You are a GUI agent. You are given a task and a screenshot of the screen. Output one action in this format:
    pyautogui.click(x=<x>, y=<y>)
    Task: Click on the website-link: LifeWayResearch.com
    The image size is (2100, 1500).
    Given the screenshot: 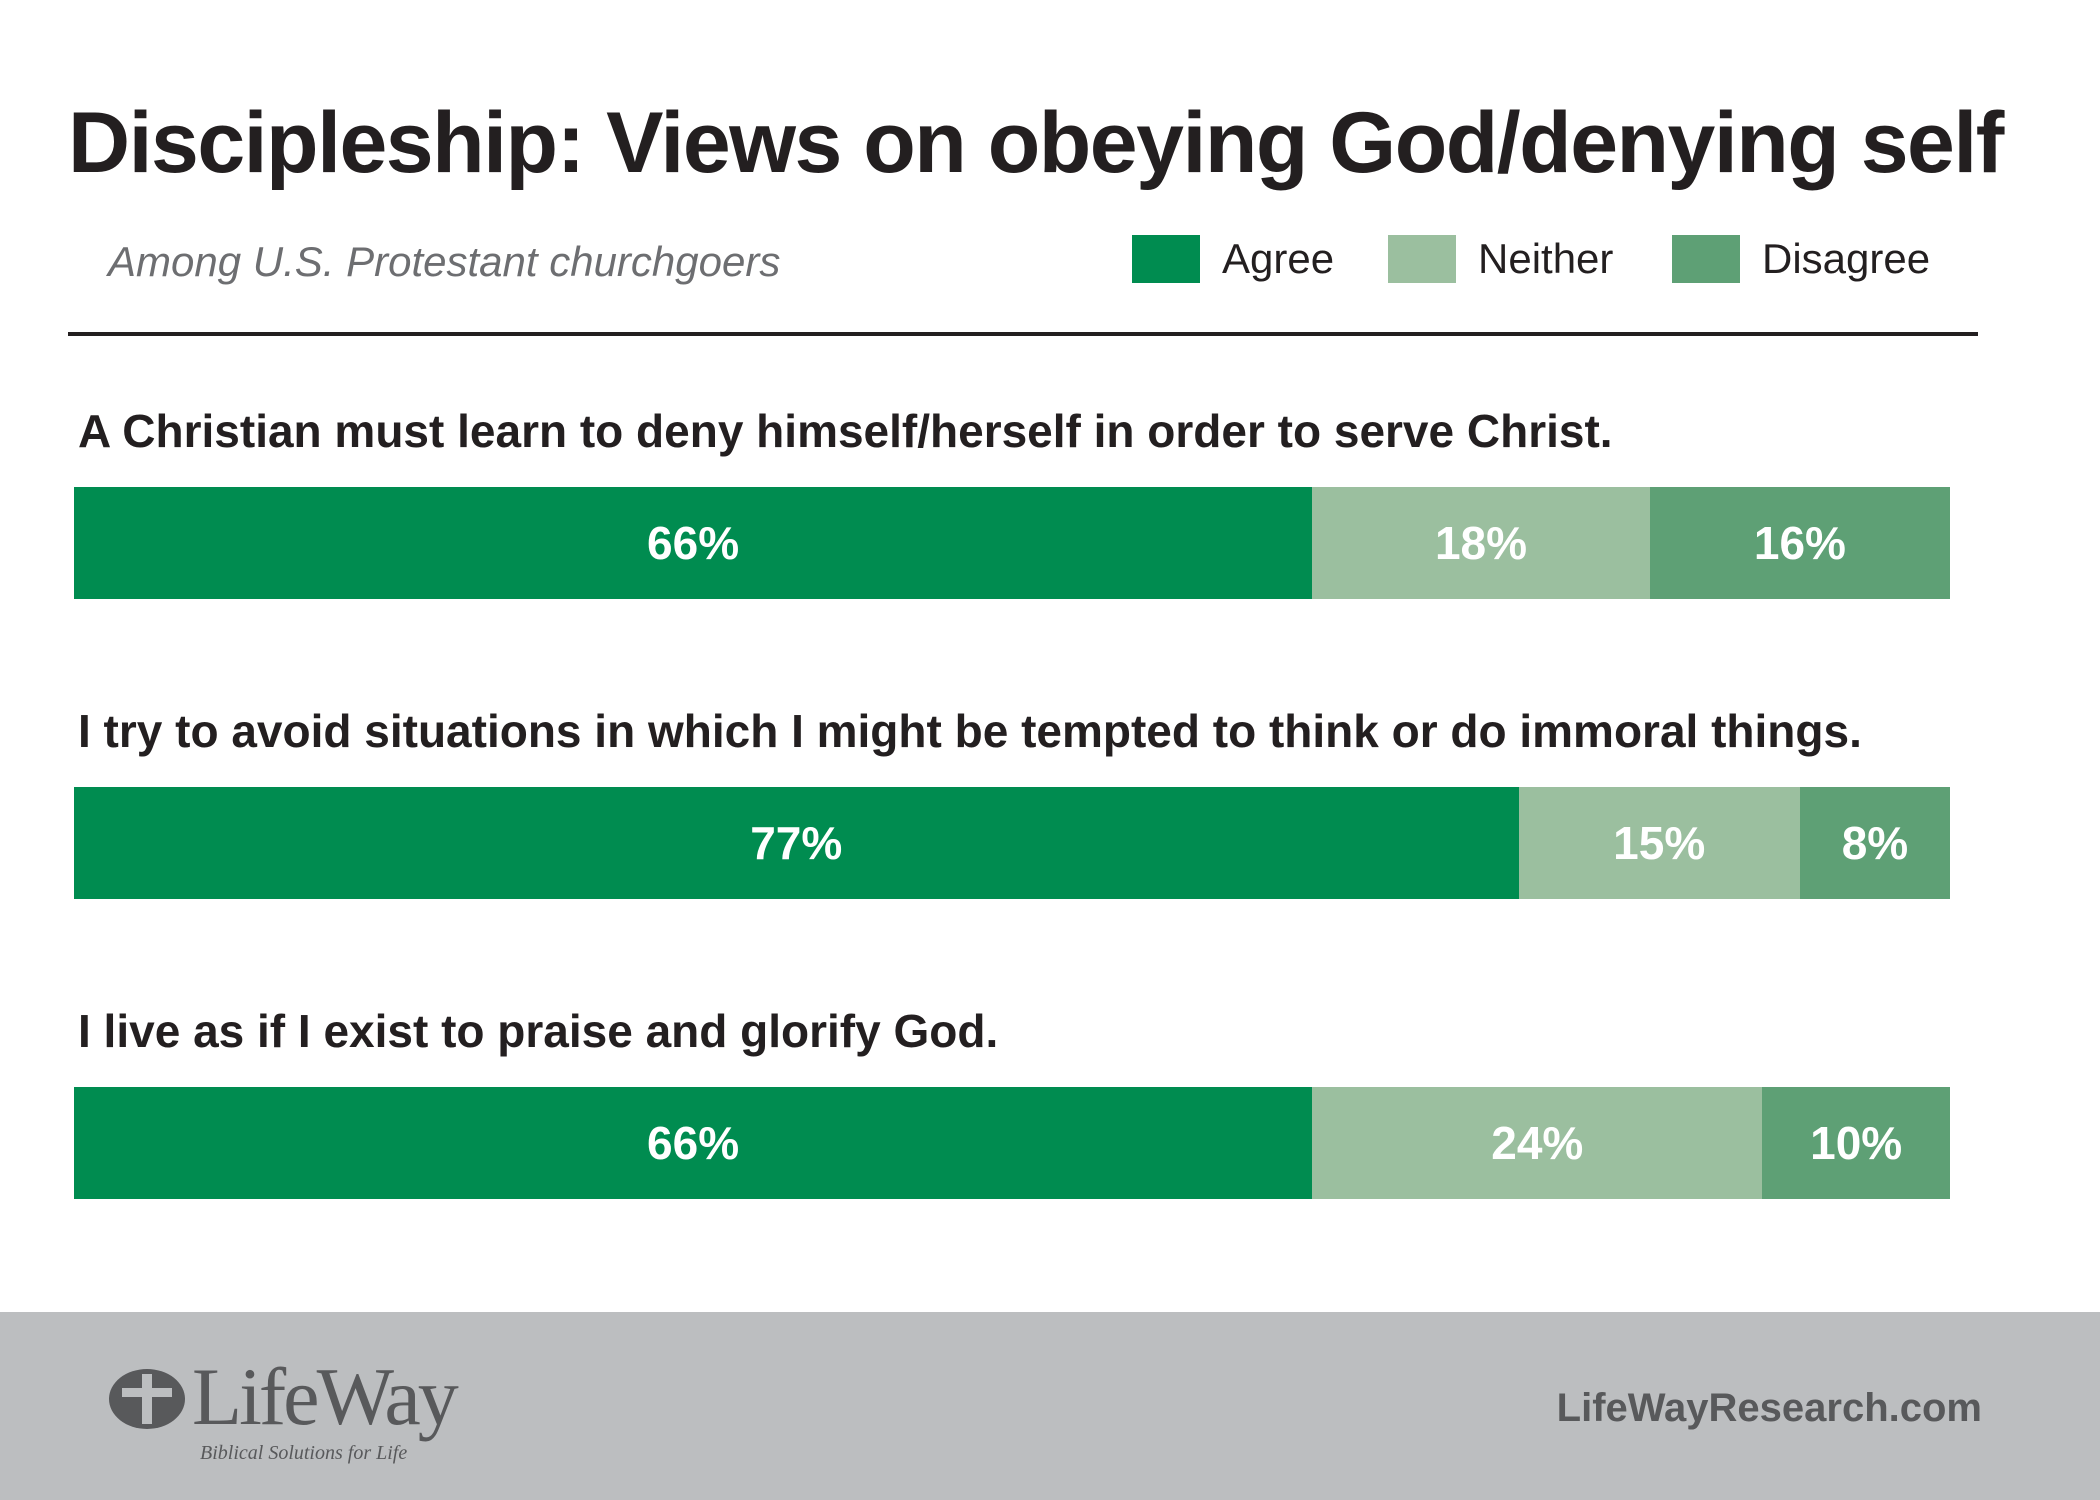 What is the action you would take?
    pyautogui.click(x=1769, y=1408)
    